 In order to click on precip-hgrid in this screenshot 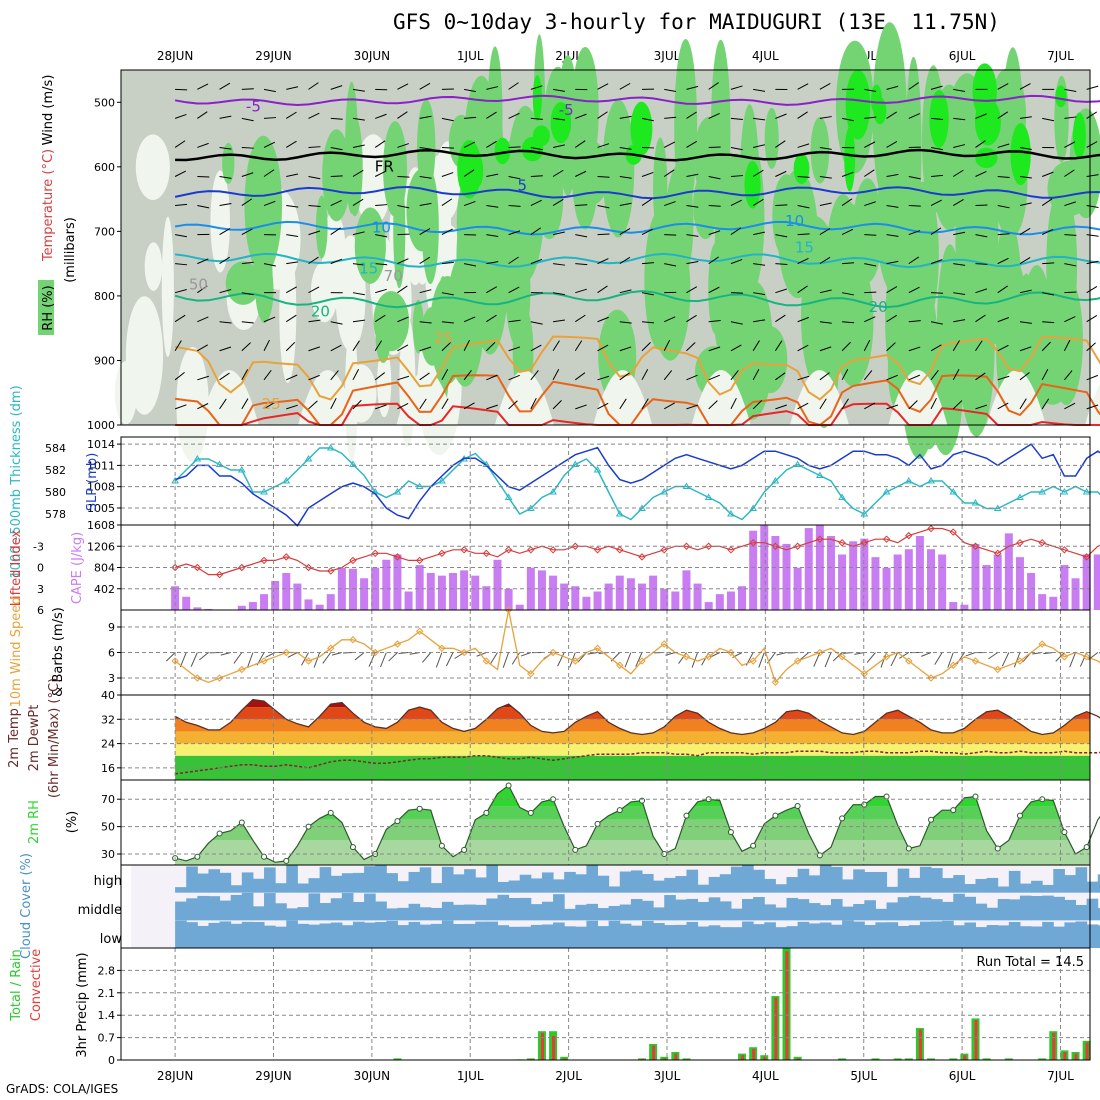, I will do `click(605, 1015)`.